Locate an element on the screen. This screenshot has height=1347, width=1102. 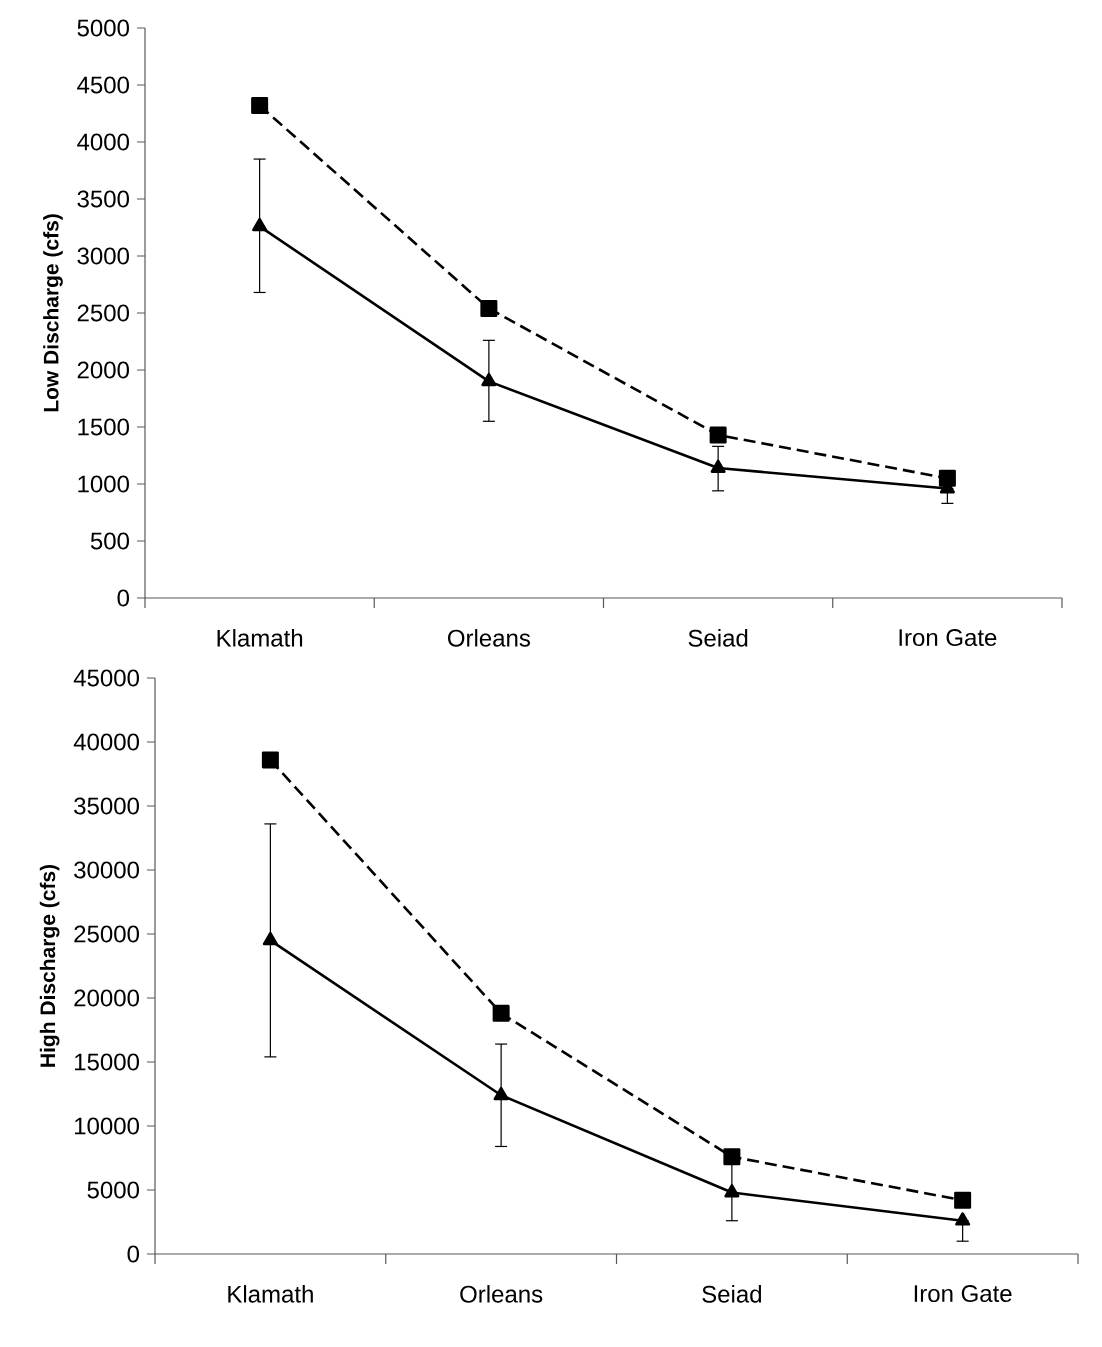
y-tick-label: 3500 is located at coordinates (103, 199).